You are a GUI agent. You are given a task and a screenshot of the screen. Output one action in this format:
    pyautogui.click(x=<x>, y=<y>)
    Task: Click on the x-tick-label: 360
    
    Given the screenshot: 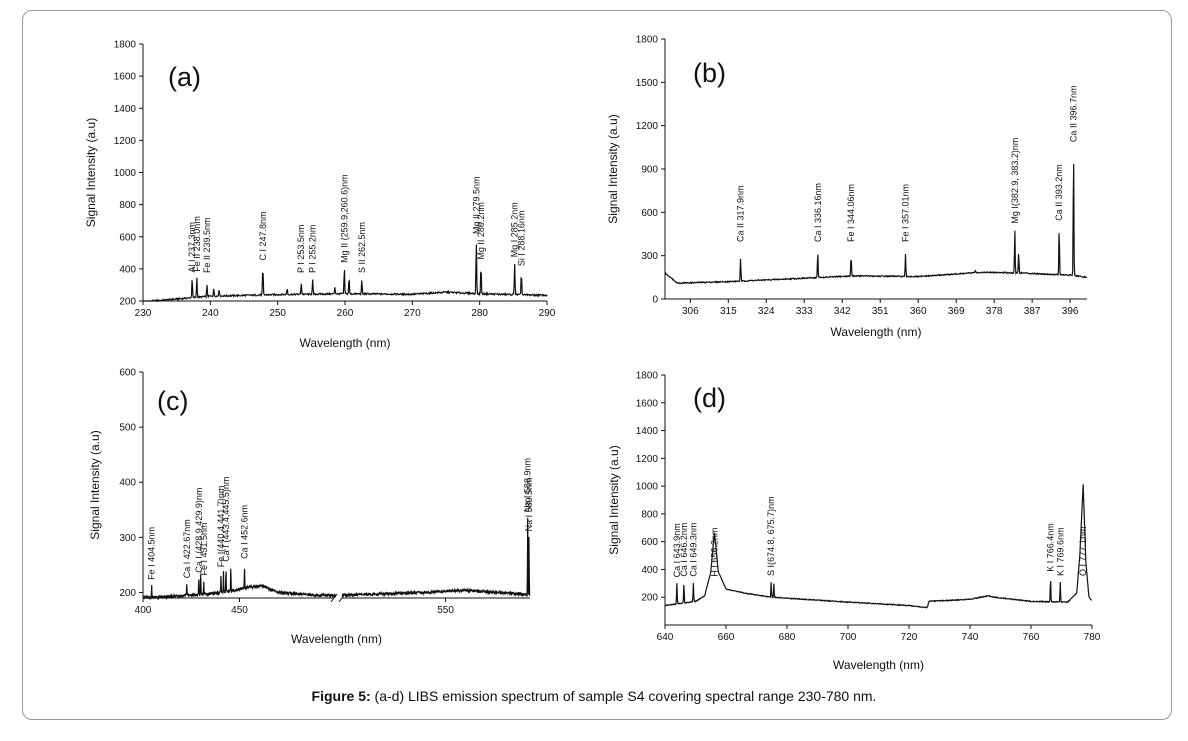 What is the action you would take?
    pyautogui.click(x=918, y=311)
    